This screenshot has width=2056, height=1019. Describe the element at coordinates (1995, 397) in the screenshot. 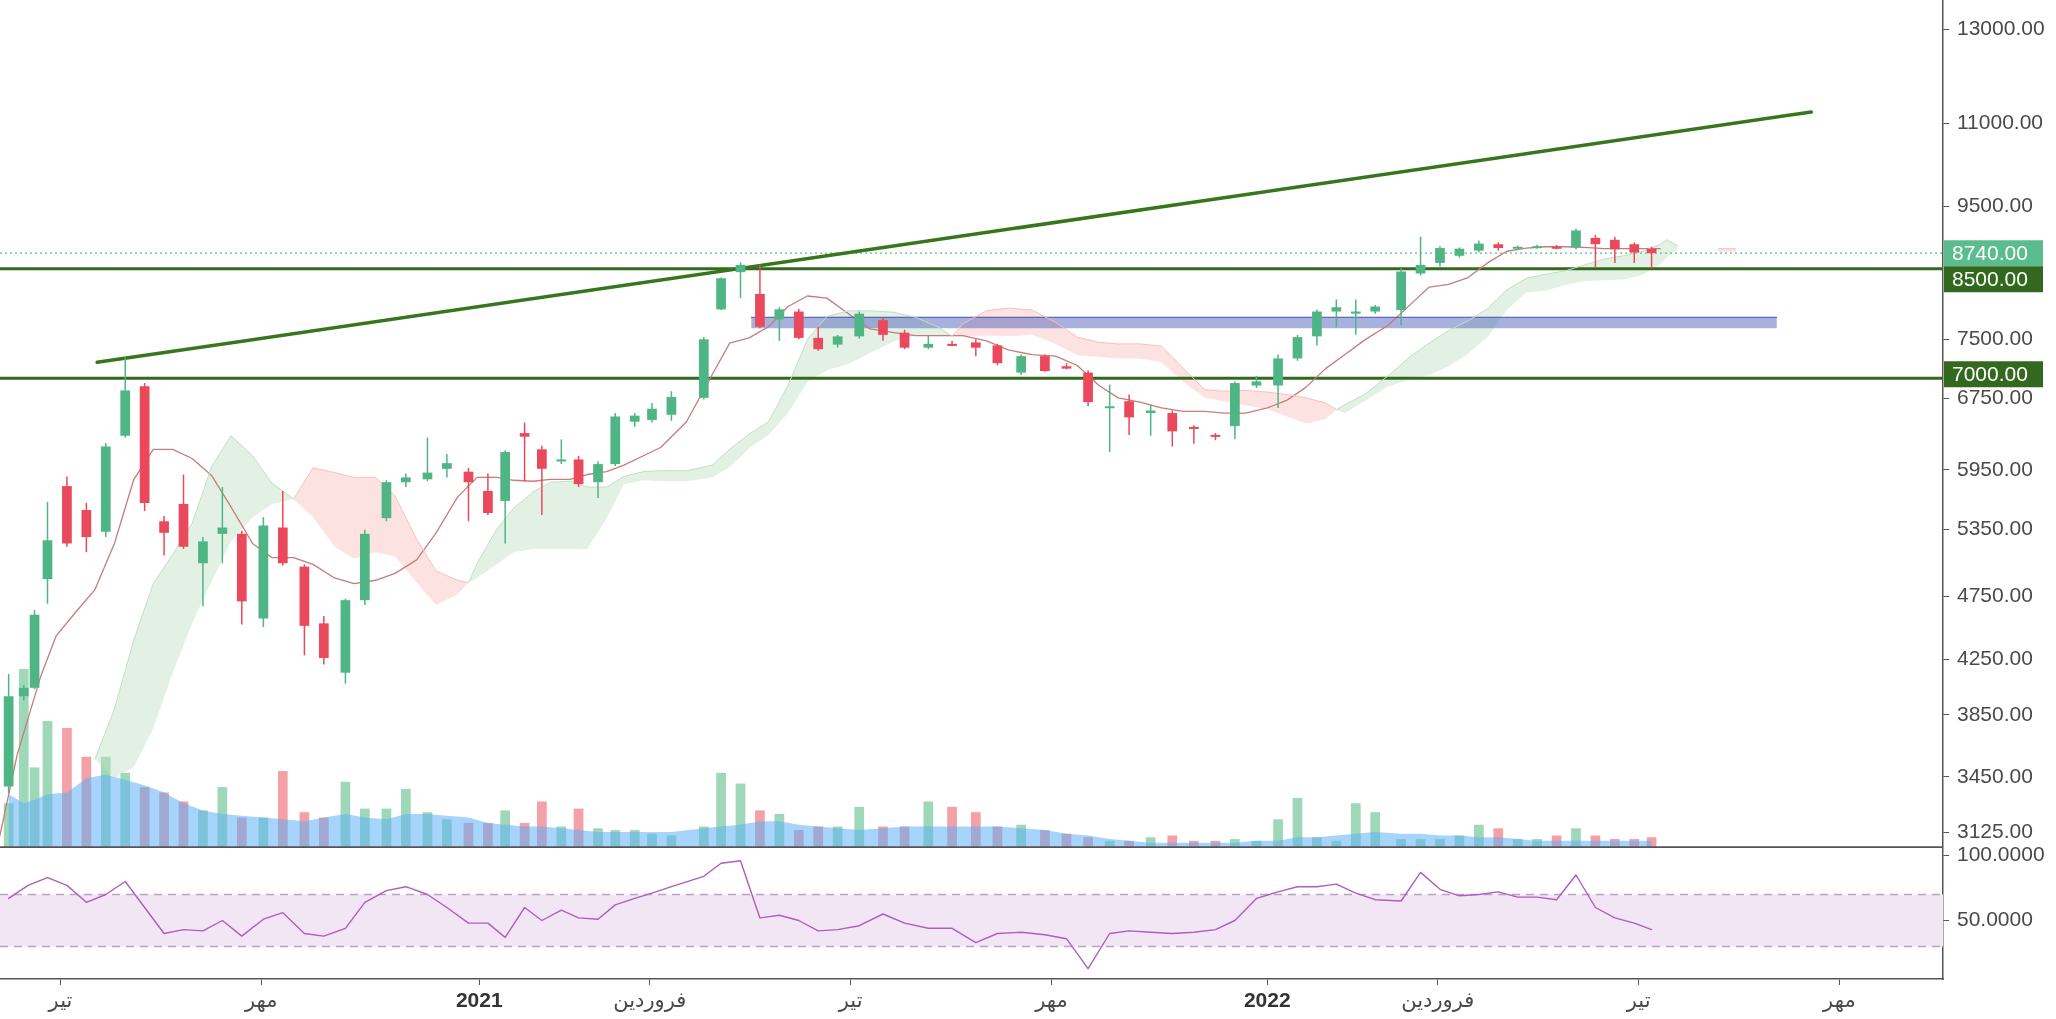

I see `y-tick-label: 6750.00` at that location.